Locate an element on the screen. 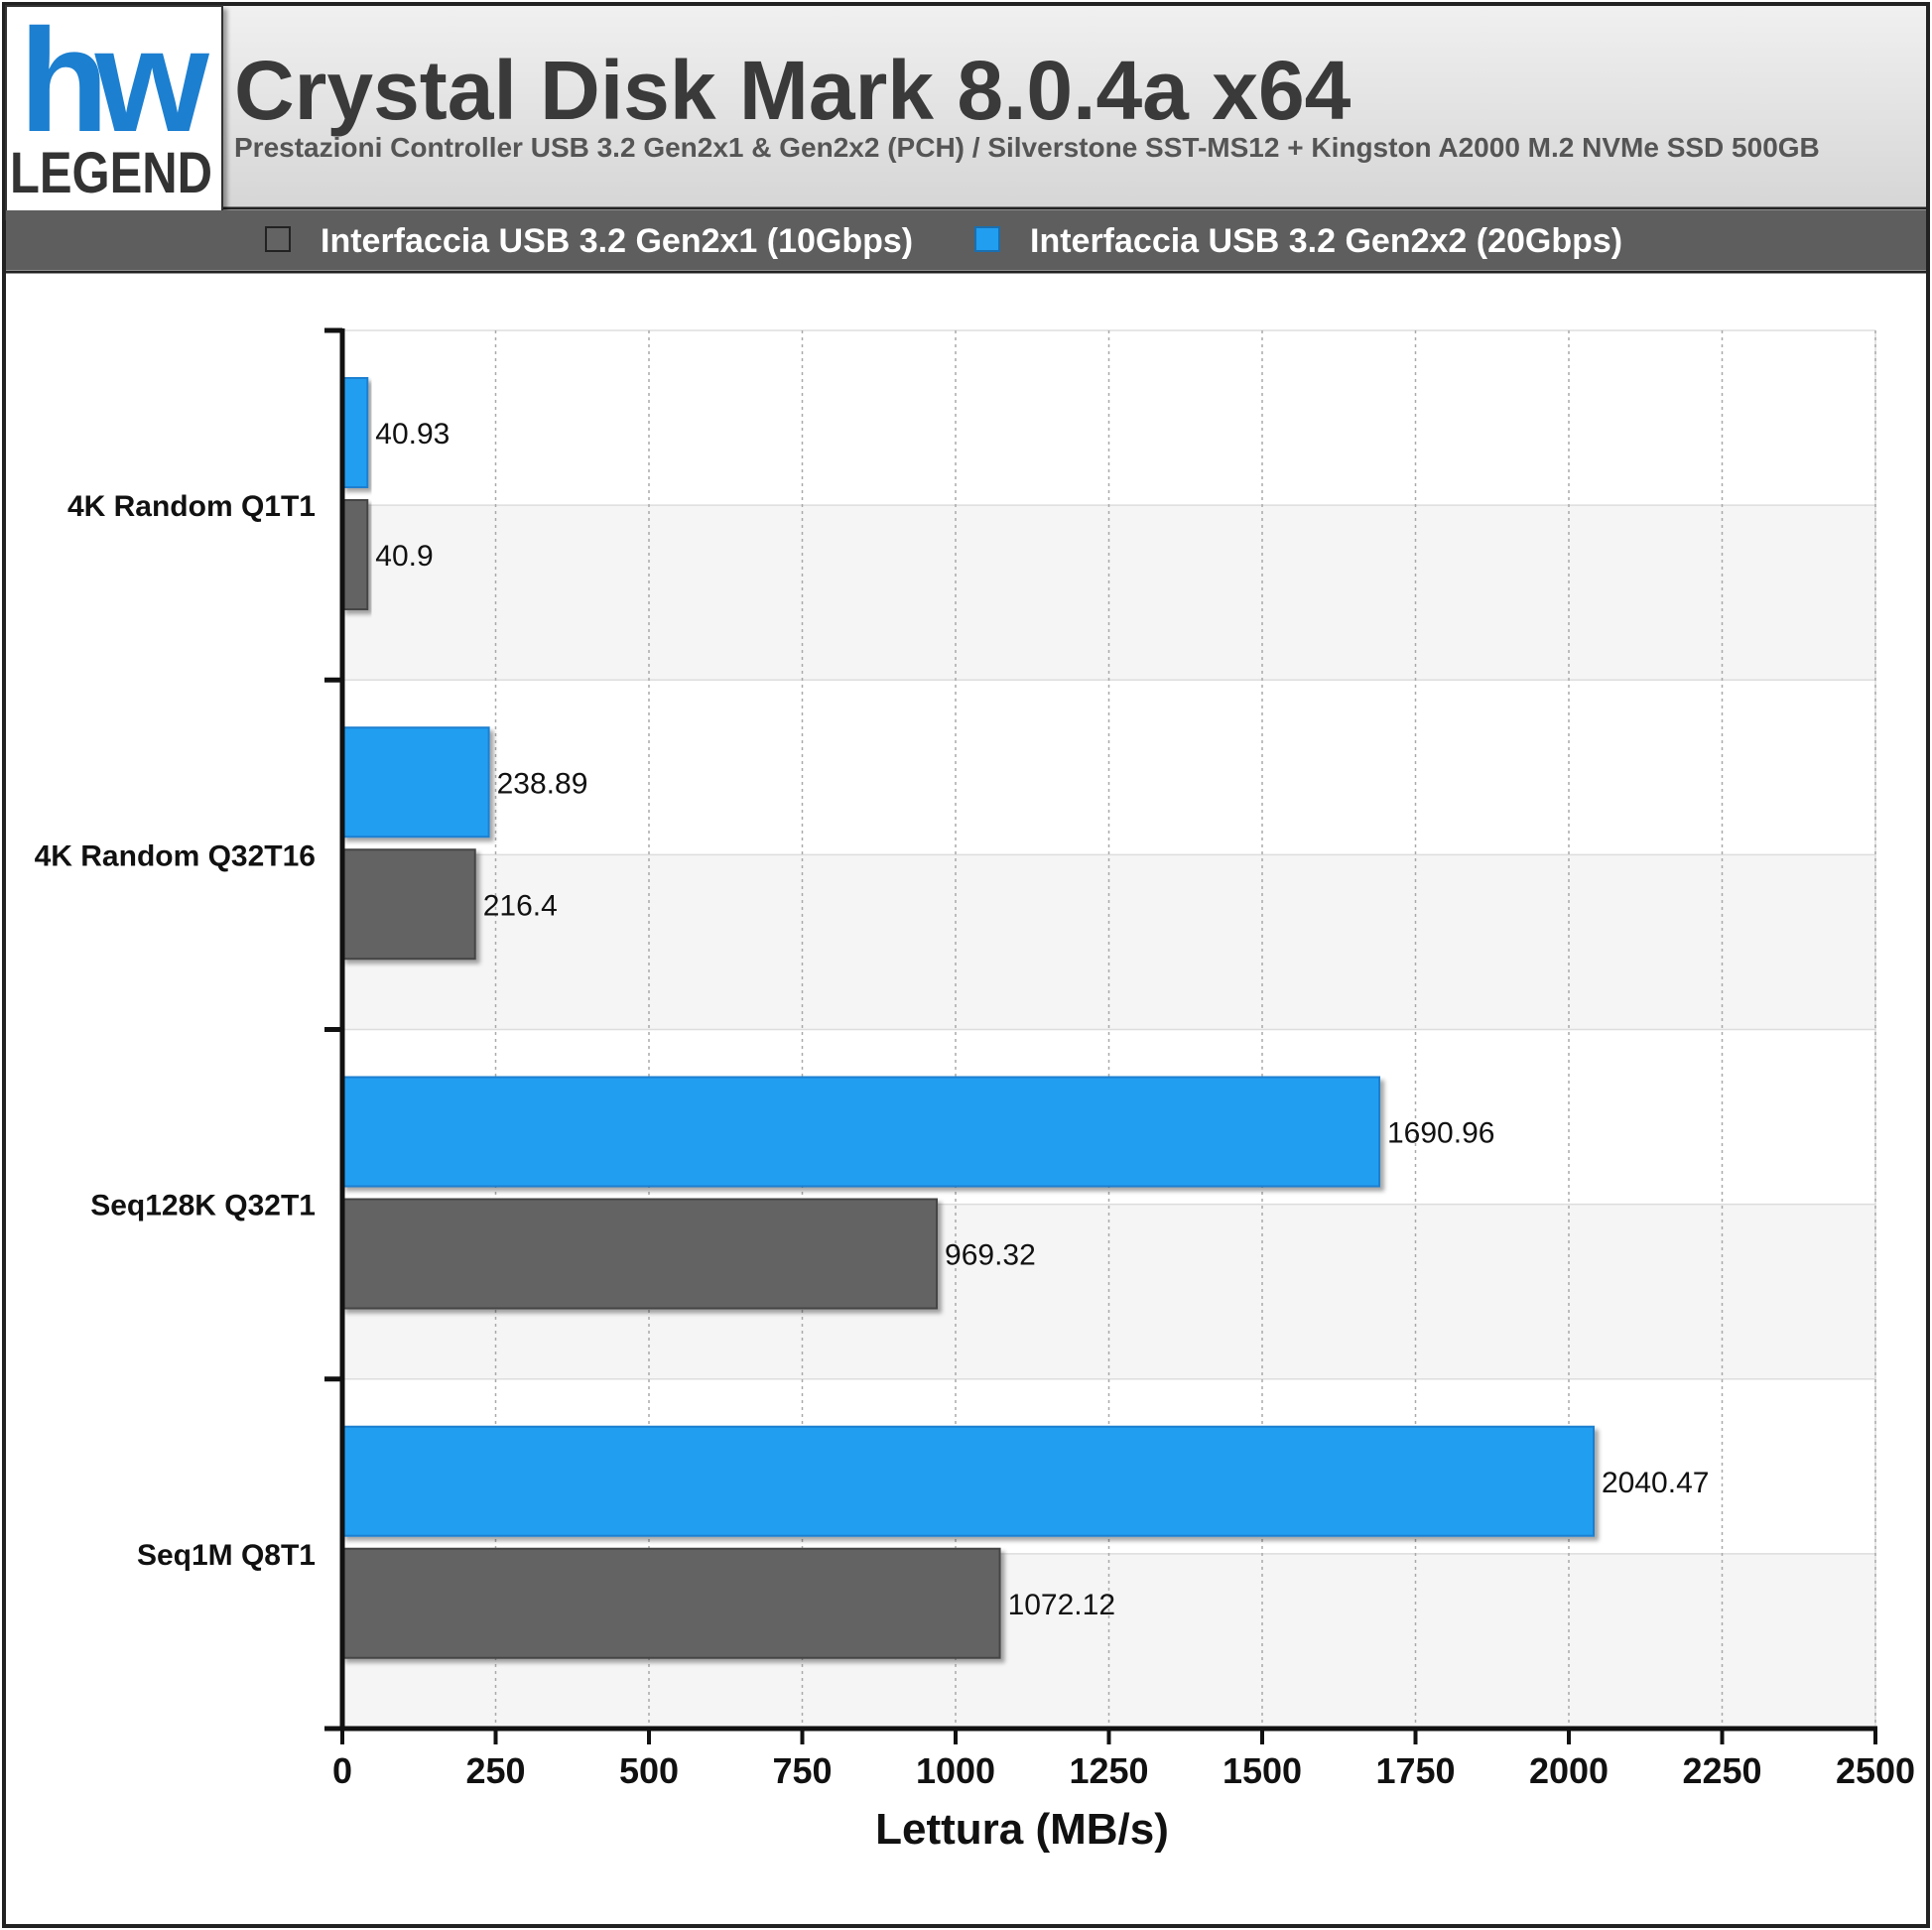  category-band-shade is located at coordinates (1109, 593).